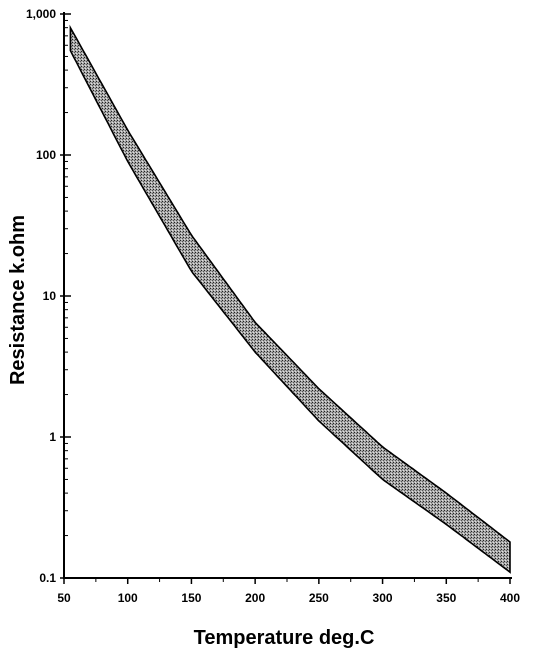 The width and height of the screenshot is (544, 654). Describe the element at coordinates (288, 591) in the screenshot. I see `x-axis-ticks: 50 100 150 200 250 300 350 400` at that location.